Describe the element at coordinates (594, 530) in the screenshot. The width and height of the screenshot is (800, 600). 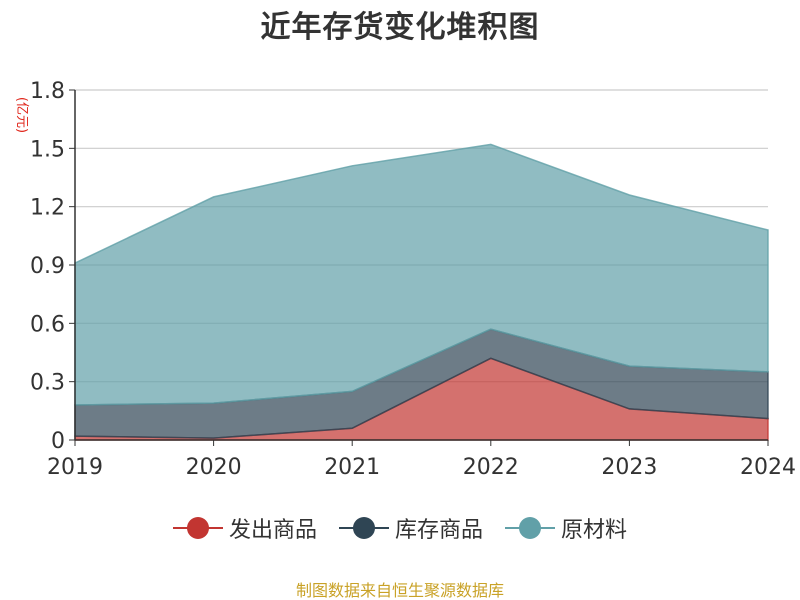
I see `legend-label: 原材料` at that location.